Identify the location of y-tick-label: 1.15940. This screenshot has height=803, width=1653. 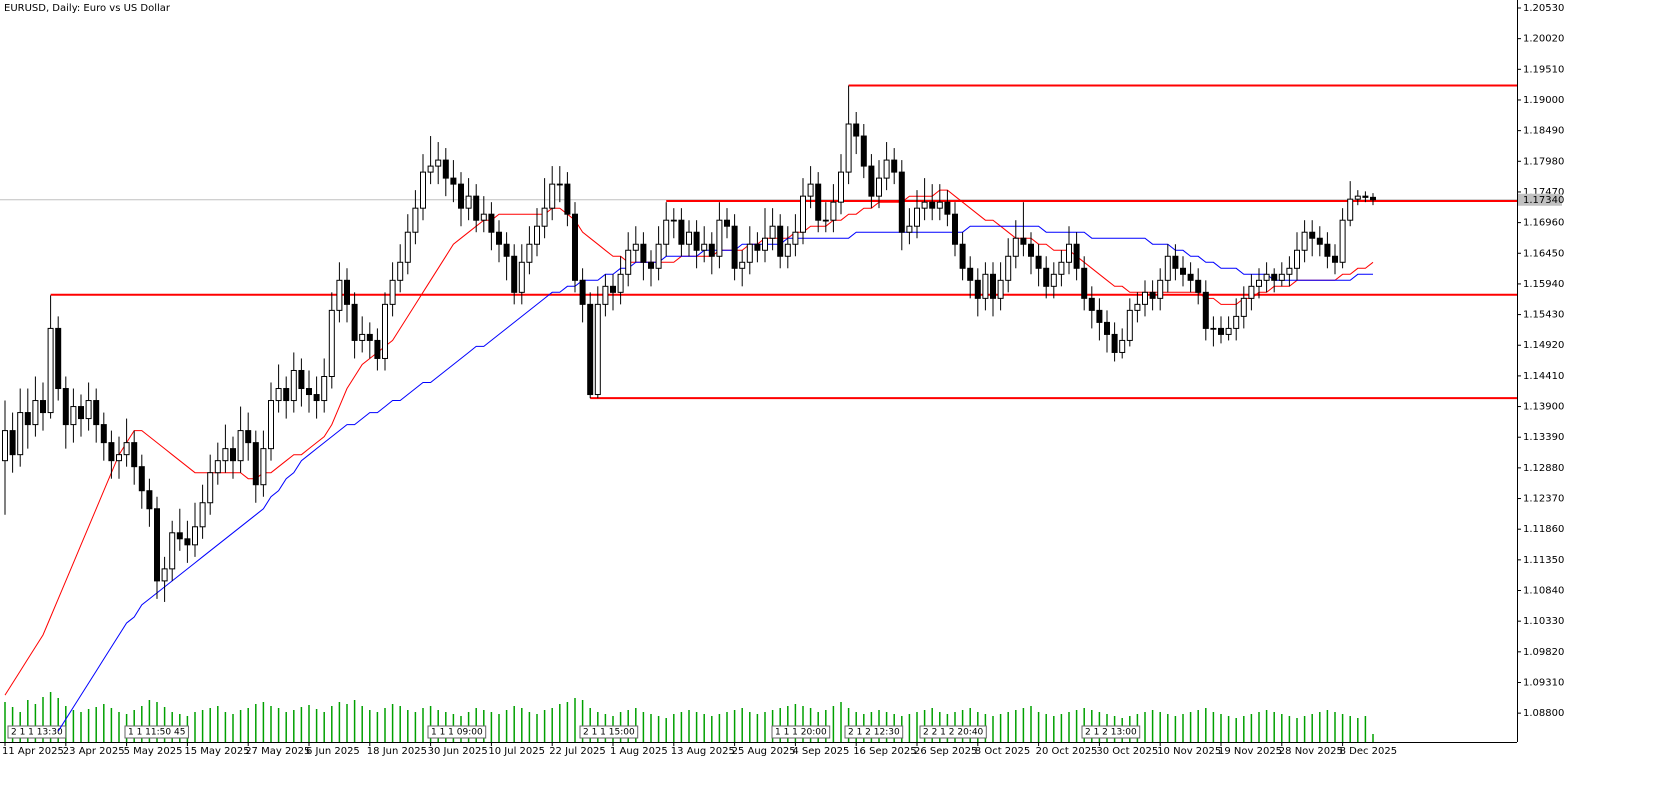
(1543, 284).